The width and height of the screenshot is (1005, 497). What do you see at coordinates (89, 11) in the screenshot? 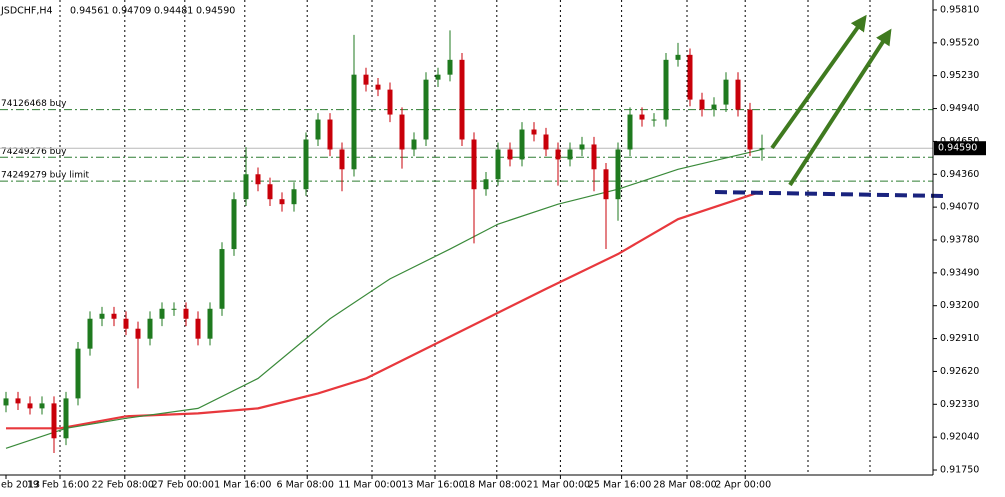
I see `header-value: 0.94561` at bounding box center [89, 11].